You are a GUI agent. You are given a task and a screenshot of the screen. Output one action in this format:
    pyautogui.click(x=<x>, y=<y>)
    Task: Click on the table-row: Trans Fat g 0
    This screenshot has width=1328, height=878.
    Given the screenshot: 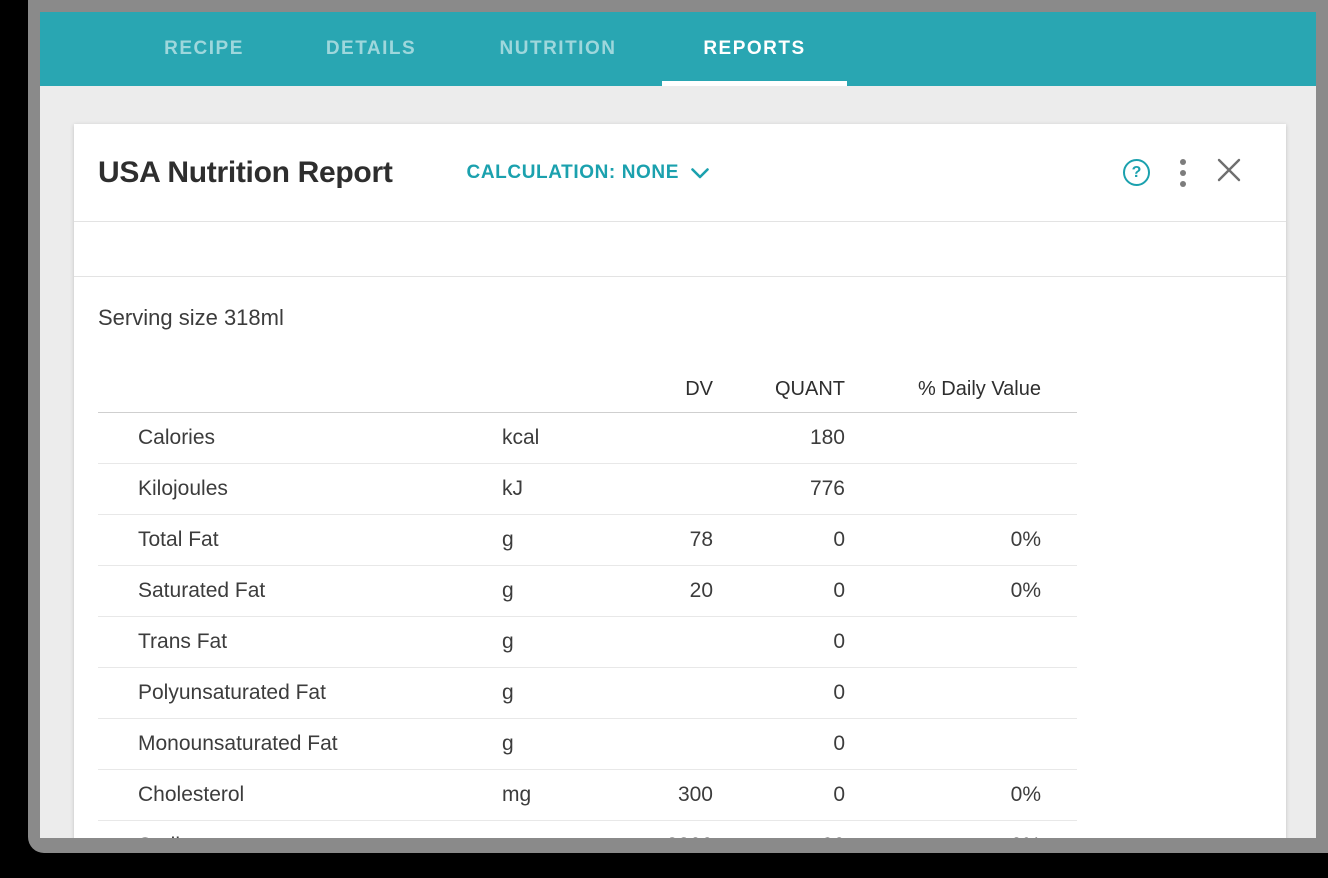 What is the action you would take?
    pyautogui.click(x=587, y=642)
    